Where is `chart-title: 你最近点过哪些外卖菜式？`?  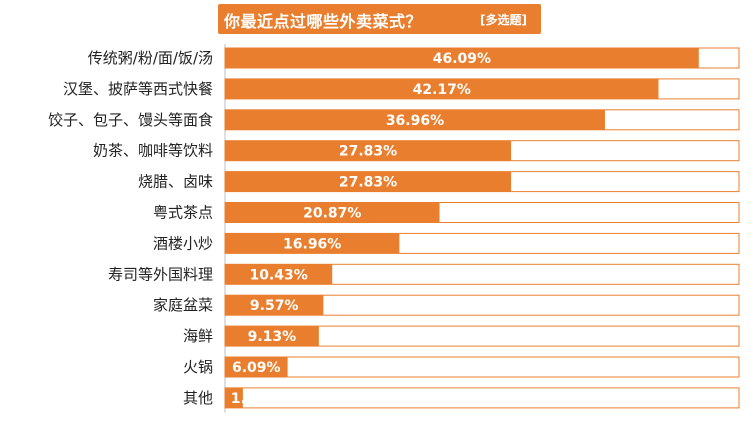 chart-title: 你最近点过哪些外卖菜式？ is located at coordinates (323, 21).